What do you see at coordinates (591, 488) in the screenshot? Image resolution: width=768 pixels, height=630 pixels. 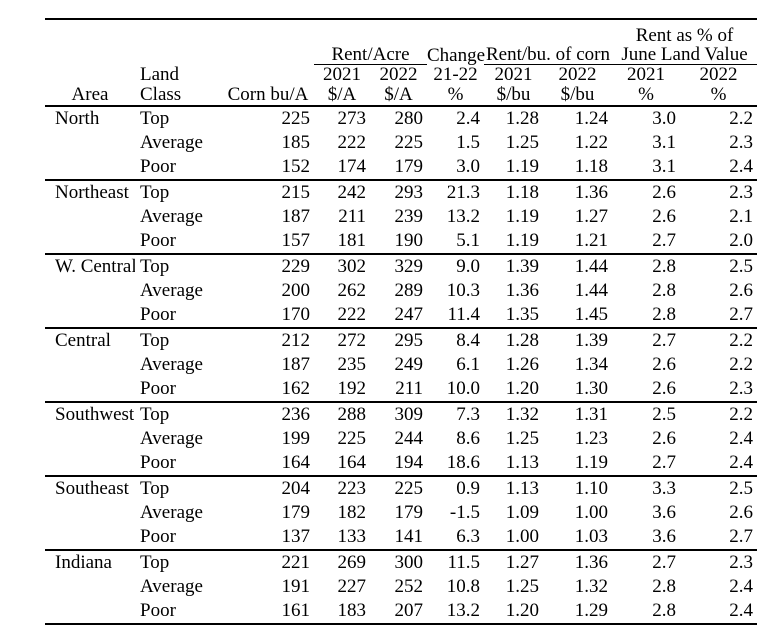 I see `value-cell: 1.10` at bounding box center [591, 488].